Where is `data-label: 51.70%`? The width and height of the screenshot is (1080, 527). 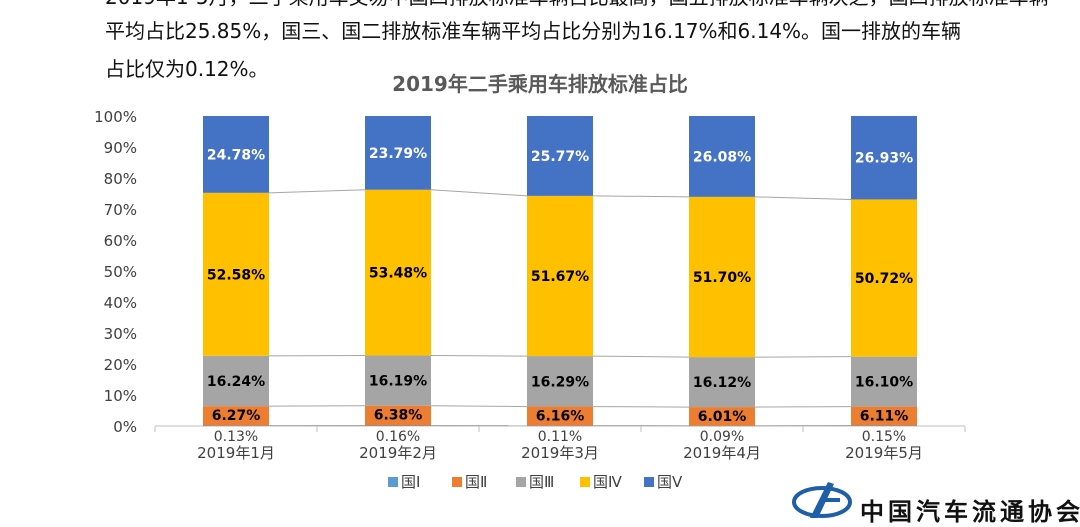
data-label: 51.70% is located at coordinates (722, 278).